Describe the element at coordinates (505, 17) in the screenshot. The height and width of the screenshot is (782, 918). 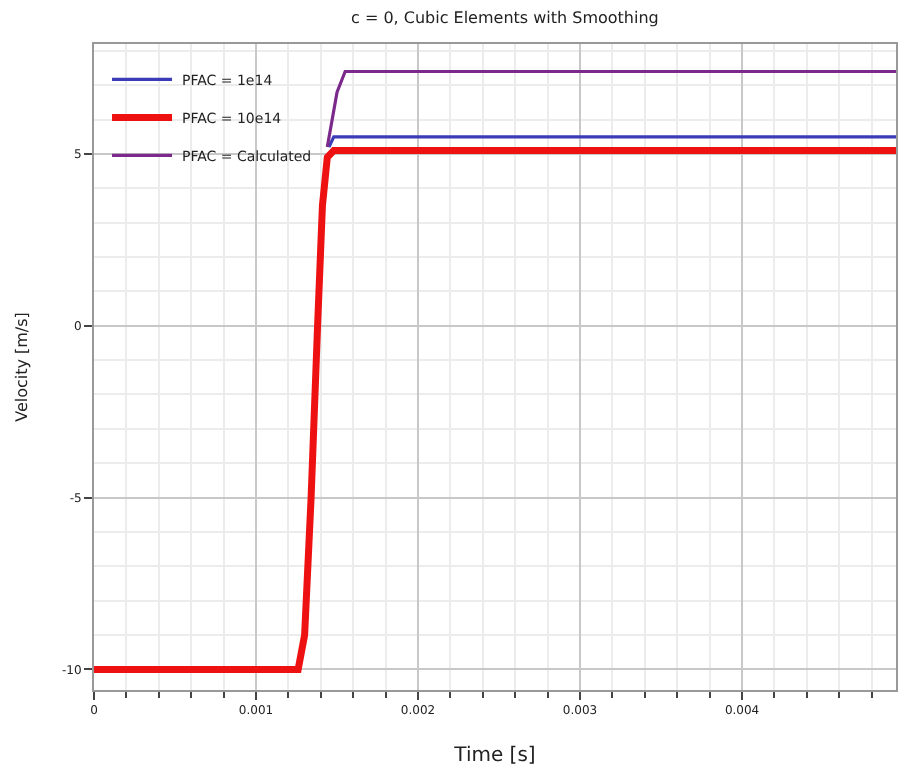
I see `chart-title: c = 0, Cubic Elements with Smoothing` at that location.